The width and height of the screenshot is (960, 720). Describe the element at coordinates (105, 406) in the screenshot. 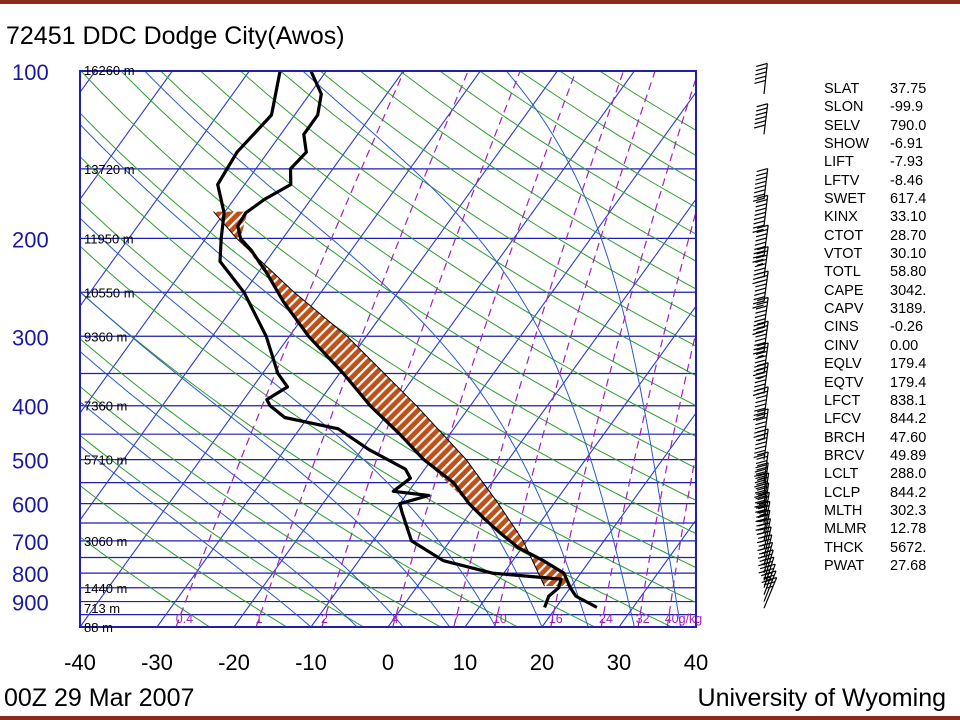

I see `height-label: 7360 m` at that location.